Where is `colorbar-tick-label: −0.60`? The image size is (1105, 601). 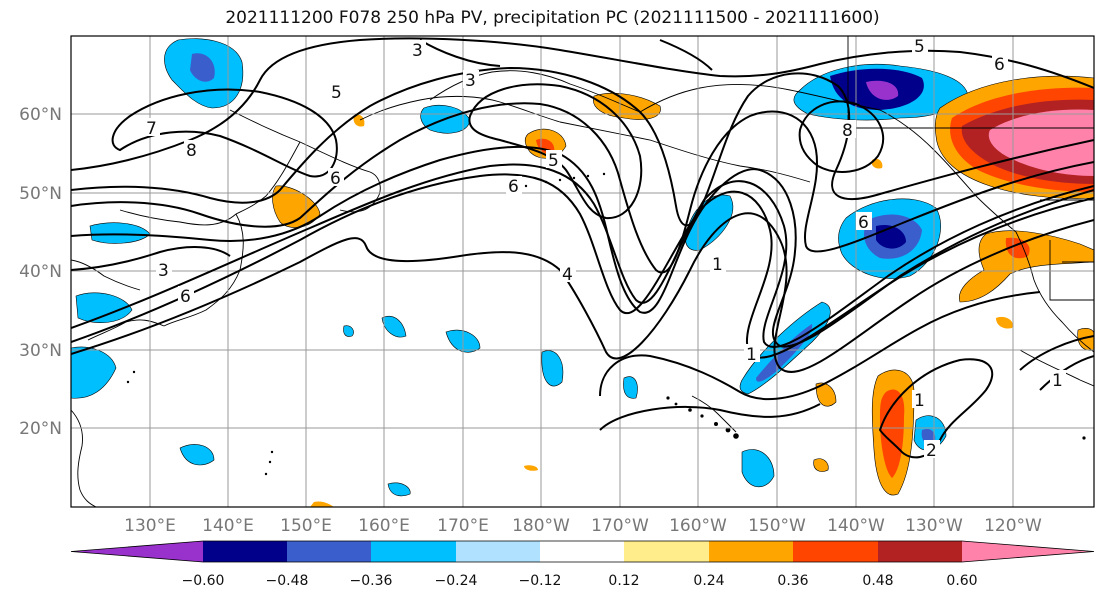 colorbar-tick-label: −0.60 is located at coordinates (203, 581).